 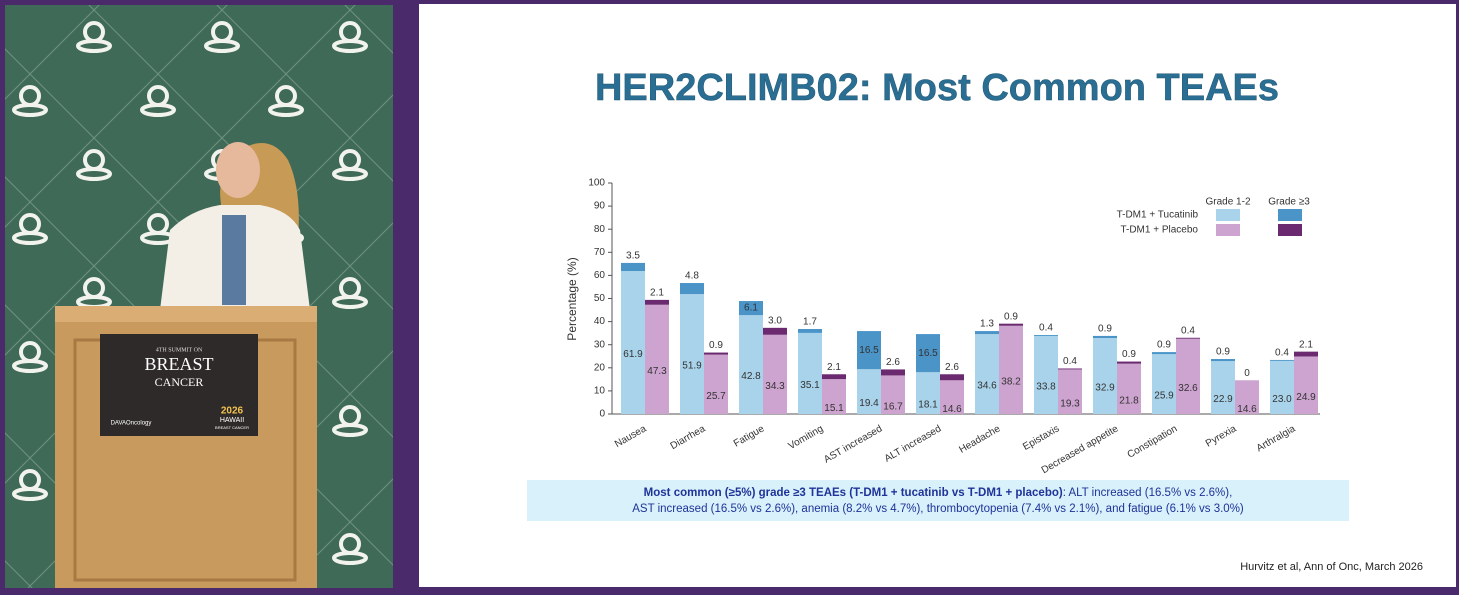 What do you see at coordinates (232, 420) in the screenshot?
I see `sign-text: HAWAII` at bounding box center [232, 420].